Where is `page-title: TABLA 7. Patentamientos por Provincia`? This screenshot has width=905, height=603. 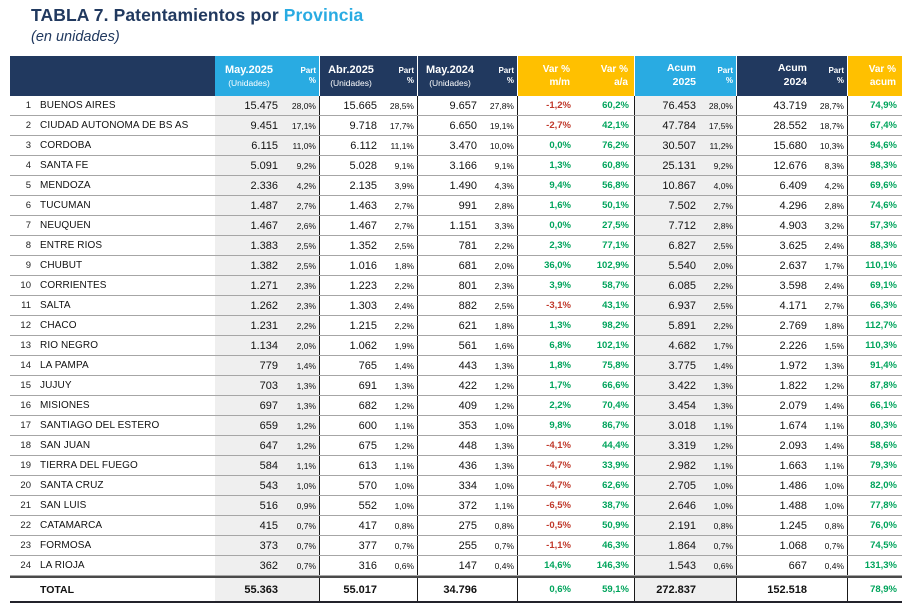 page-title: TABLA 7. Patentamientos por Provincia is located at coordinates (468, 15).